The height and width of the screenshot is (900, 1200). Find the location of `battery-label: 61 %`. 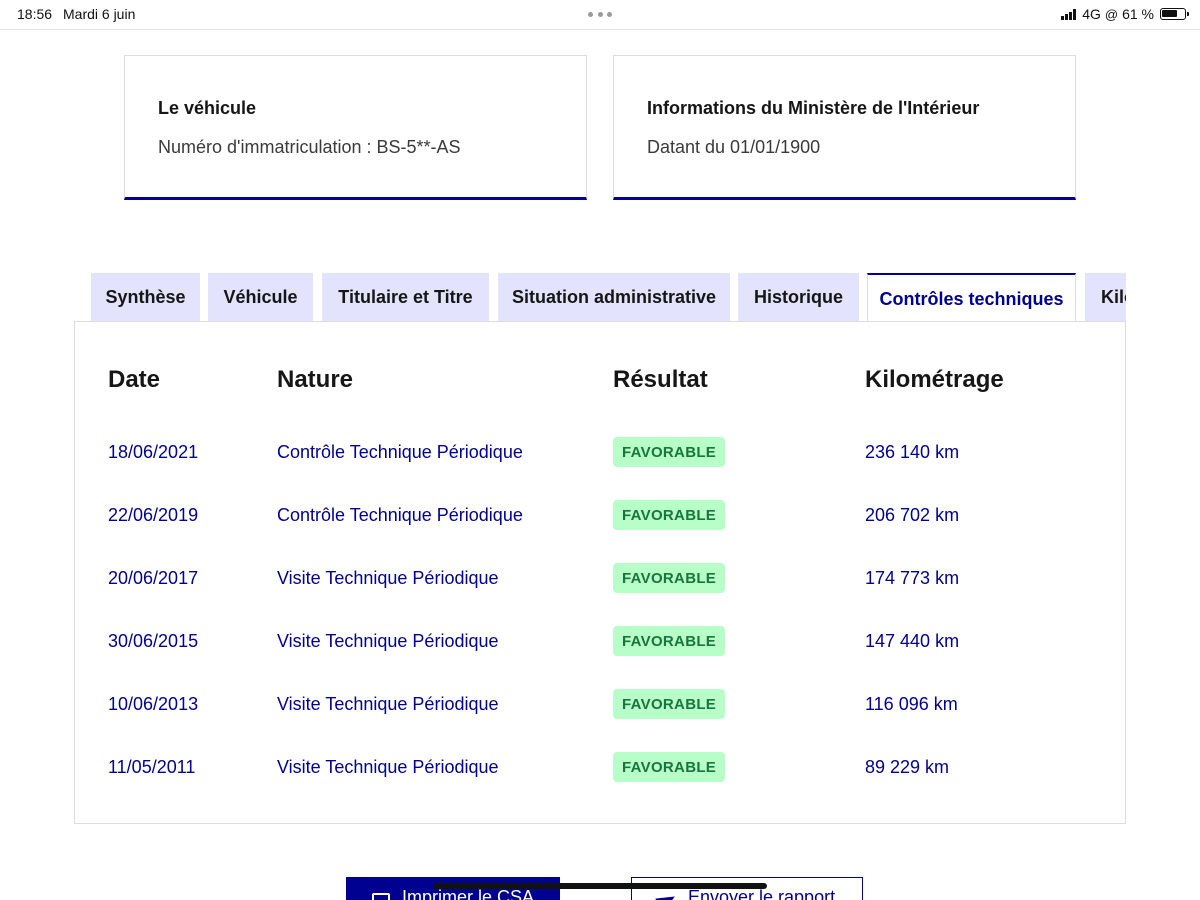

battery-label: 61 % is located at coordinates (1138, 14).